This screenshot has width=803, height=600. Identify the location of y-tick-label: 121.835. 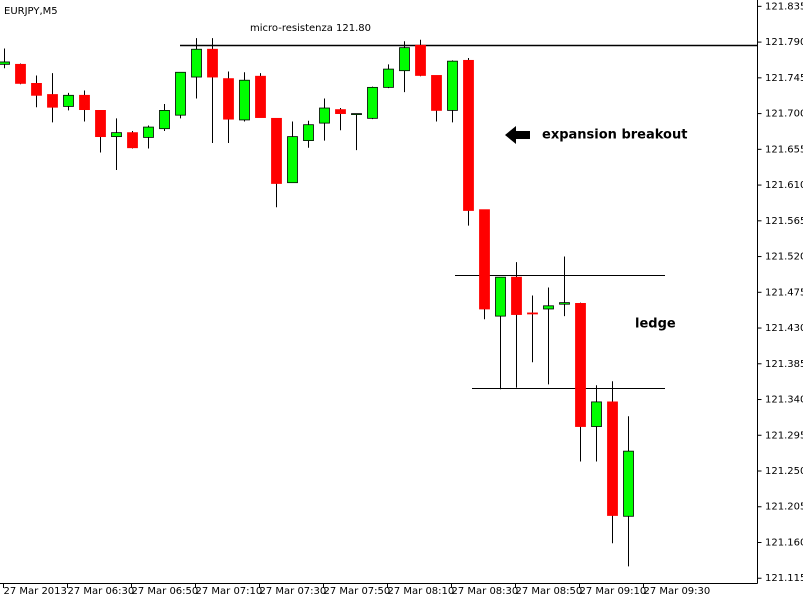
(784, 6).